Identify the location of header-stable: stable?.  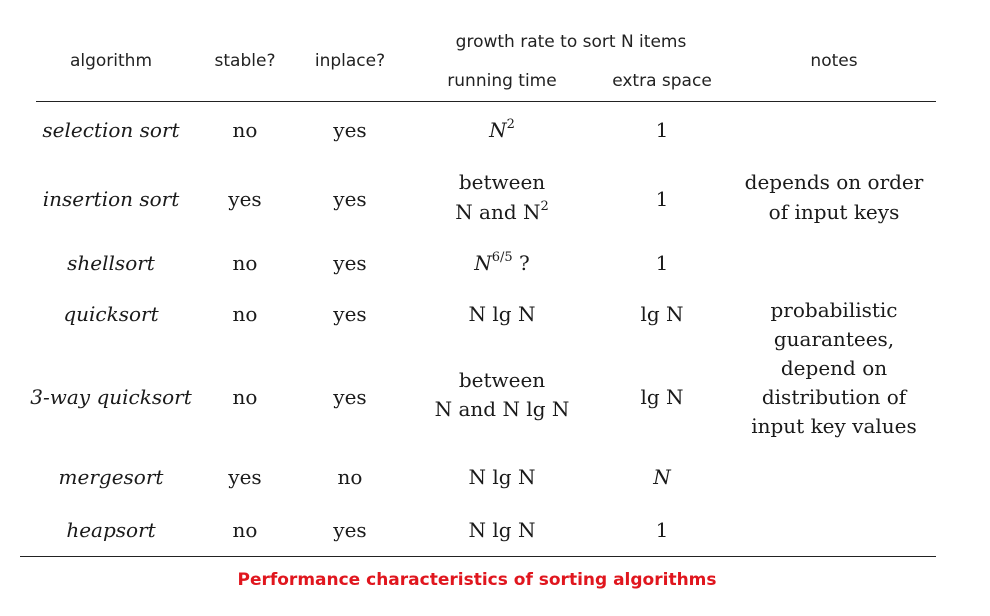
(245, 61).